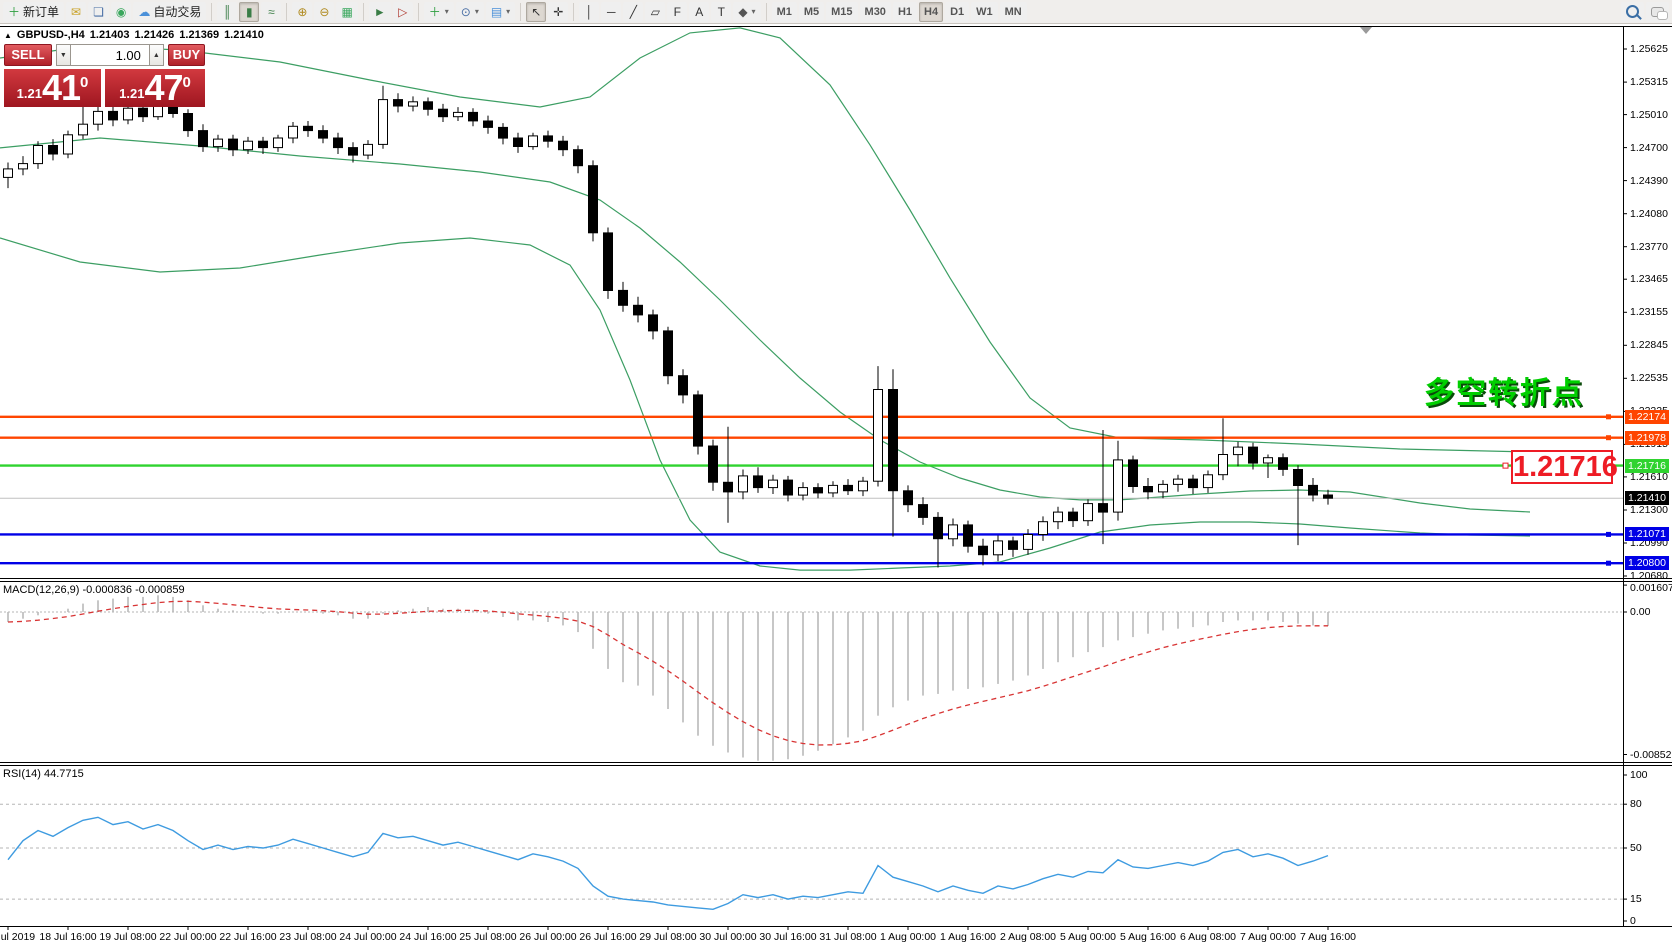 The height and width of the screenshot is (946, 1672). Describe the element at coordinates (1647, 563) in the screenshot. I see `hline-price-label-chip: 1.20800` at that location.